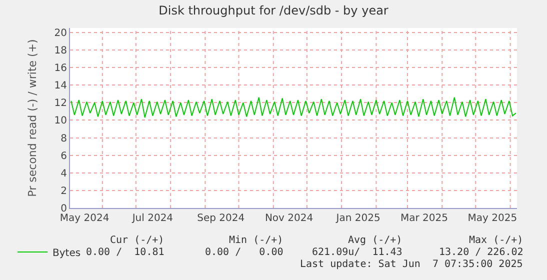 The image size is (547, 280). Describe the element at coordinates (32, 118) in the screenshot. I see `y-axis-title: Pr second read (-) / write (+)` at that location.